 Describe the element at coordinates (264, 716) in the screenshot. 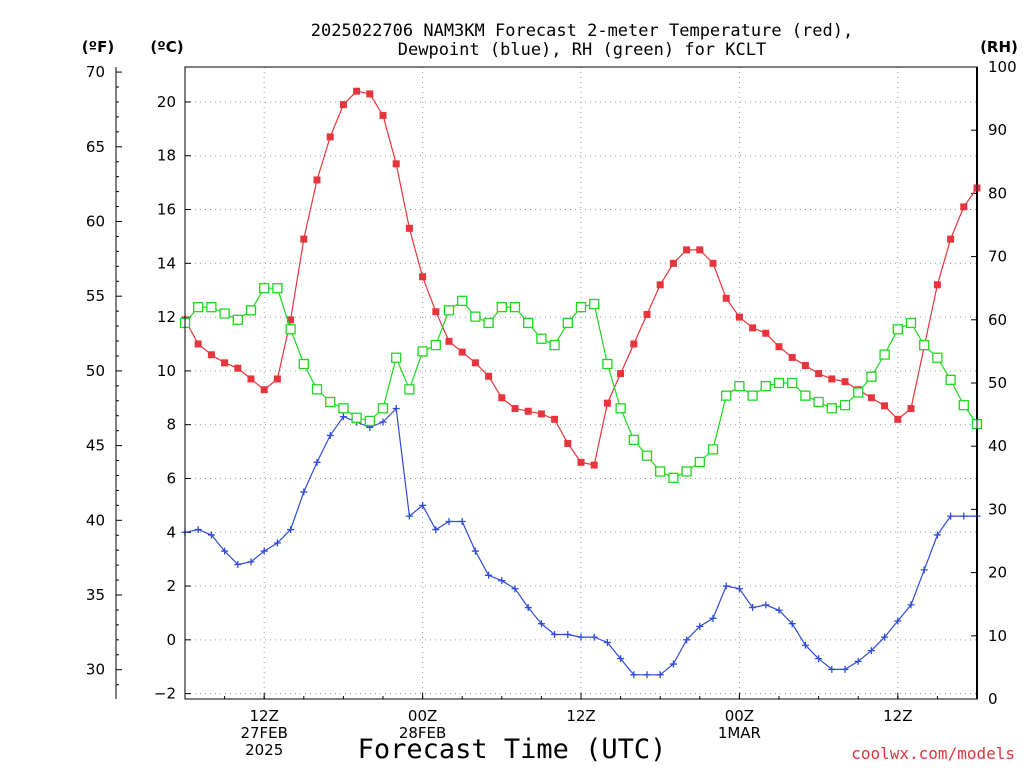

I see `x-tick-label: 12Z` at that location.